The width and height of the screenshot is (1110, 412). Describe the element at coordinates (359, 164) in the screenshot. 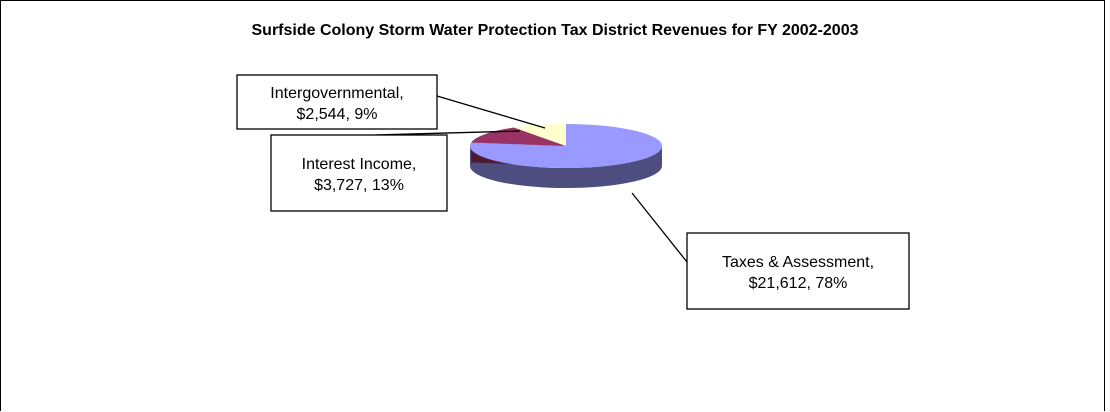

I see `data-label-interest-income-line1: Interest Income,` at that location.